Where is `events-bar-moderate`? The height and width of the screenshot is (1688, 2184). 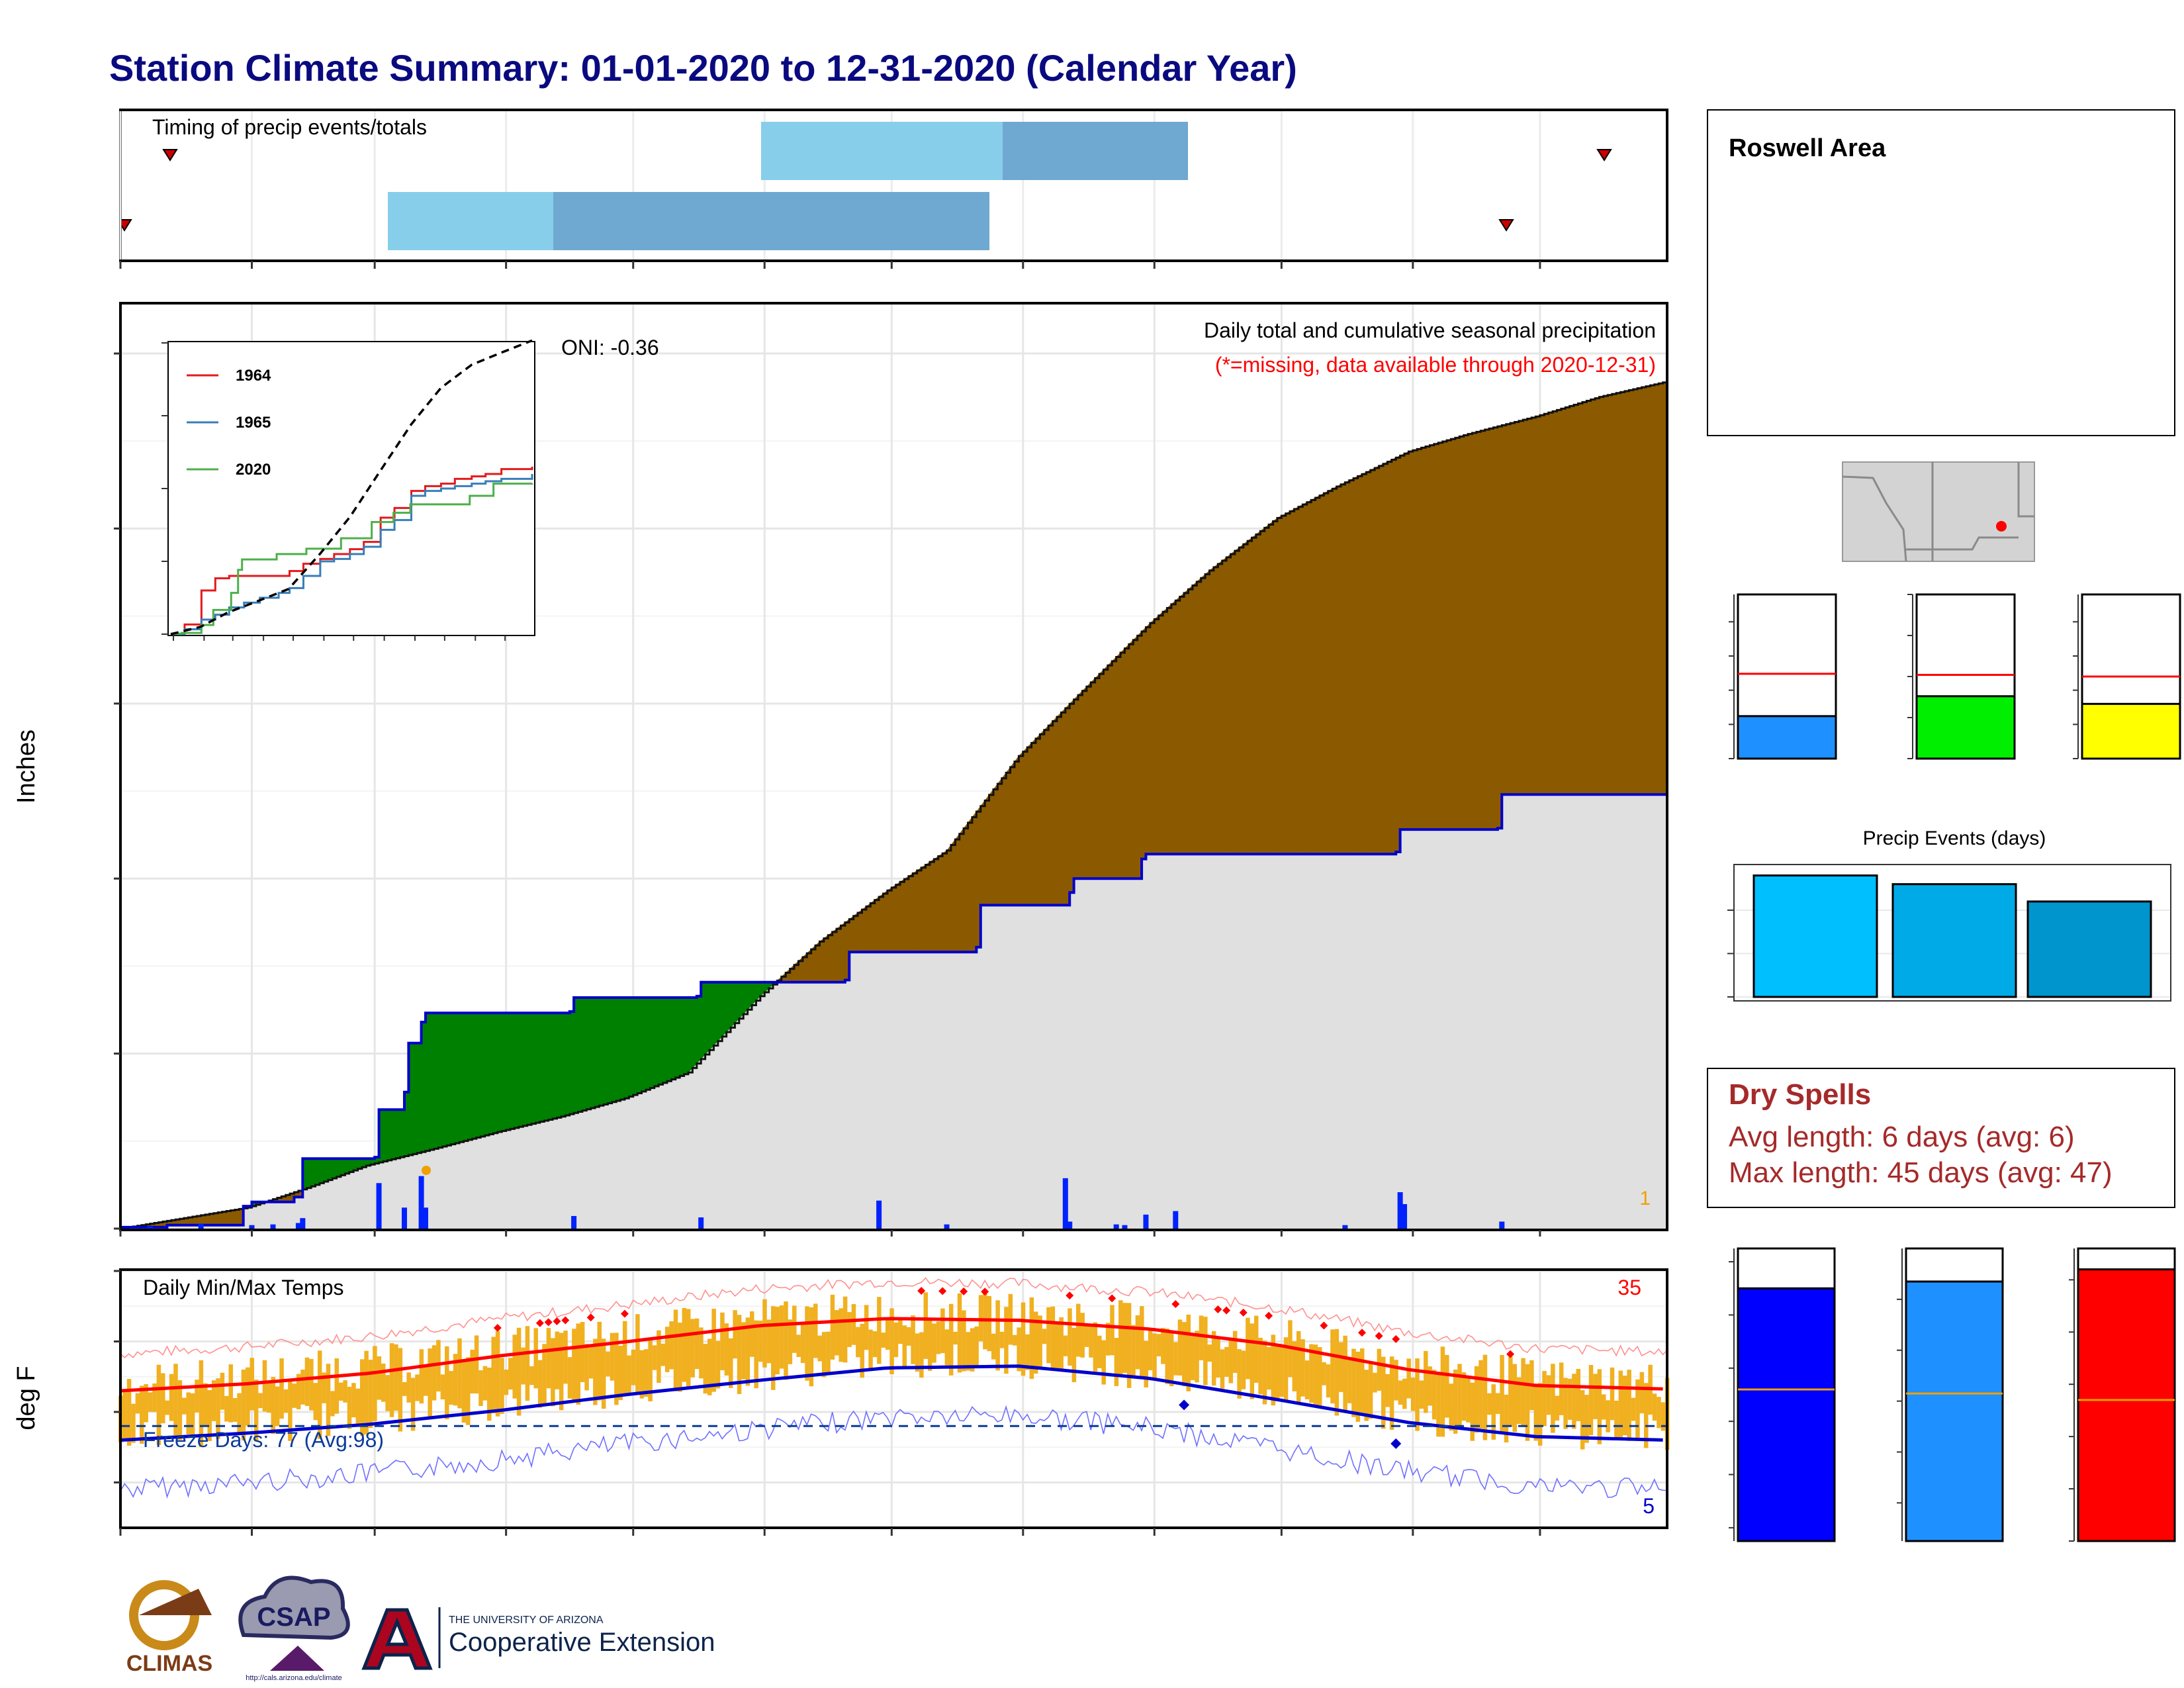 events-bar-moderate is located at coordinates (1954, 940).